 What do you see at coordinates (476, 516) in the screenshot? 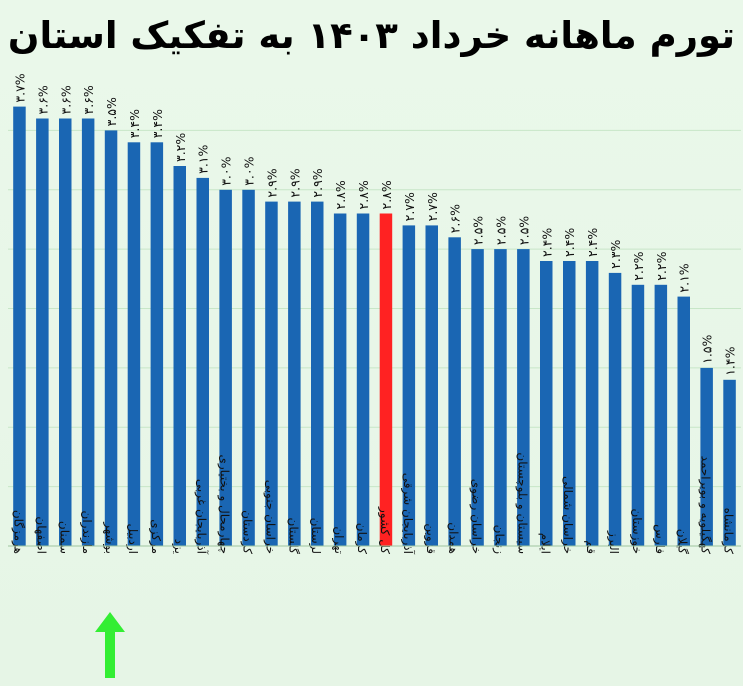
I see `category-label: خراسان رضوی` at bounding box center [476, 516].